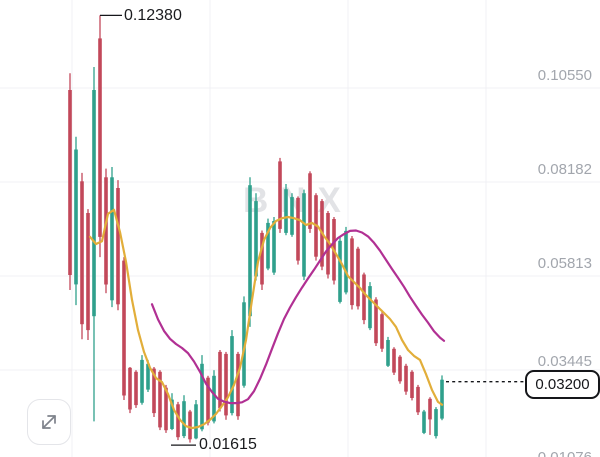  I want to click on high-price-annotation: 0.12380, so click(153, 15).